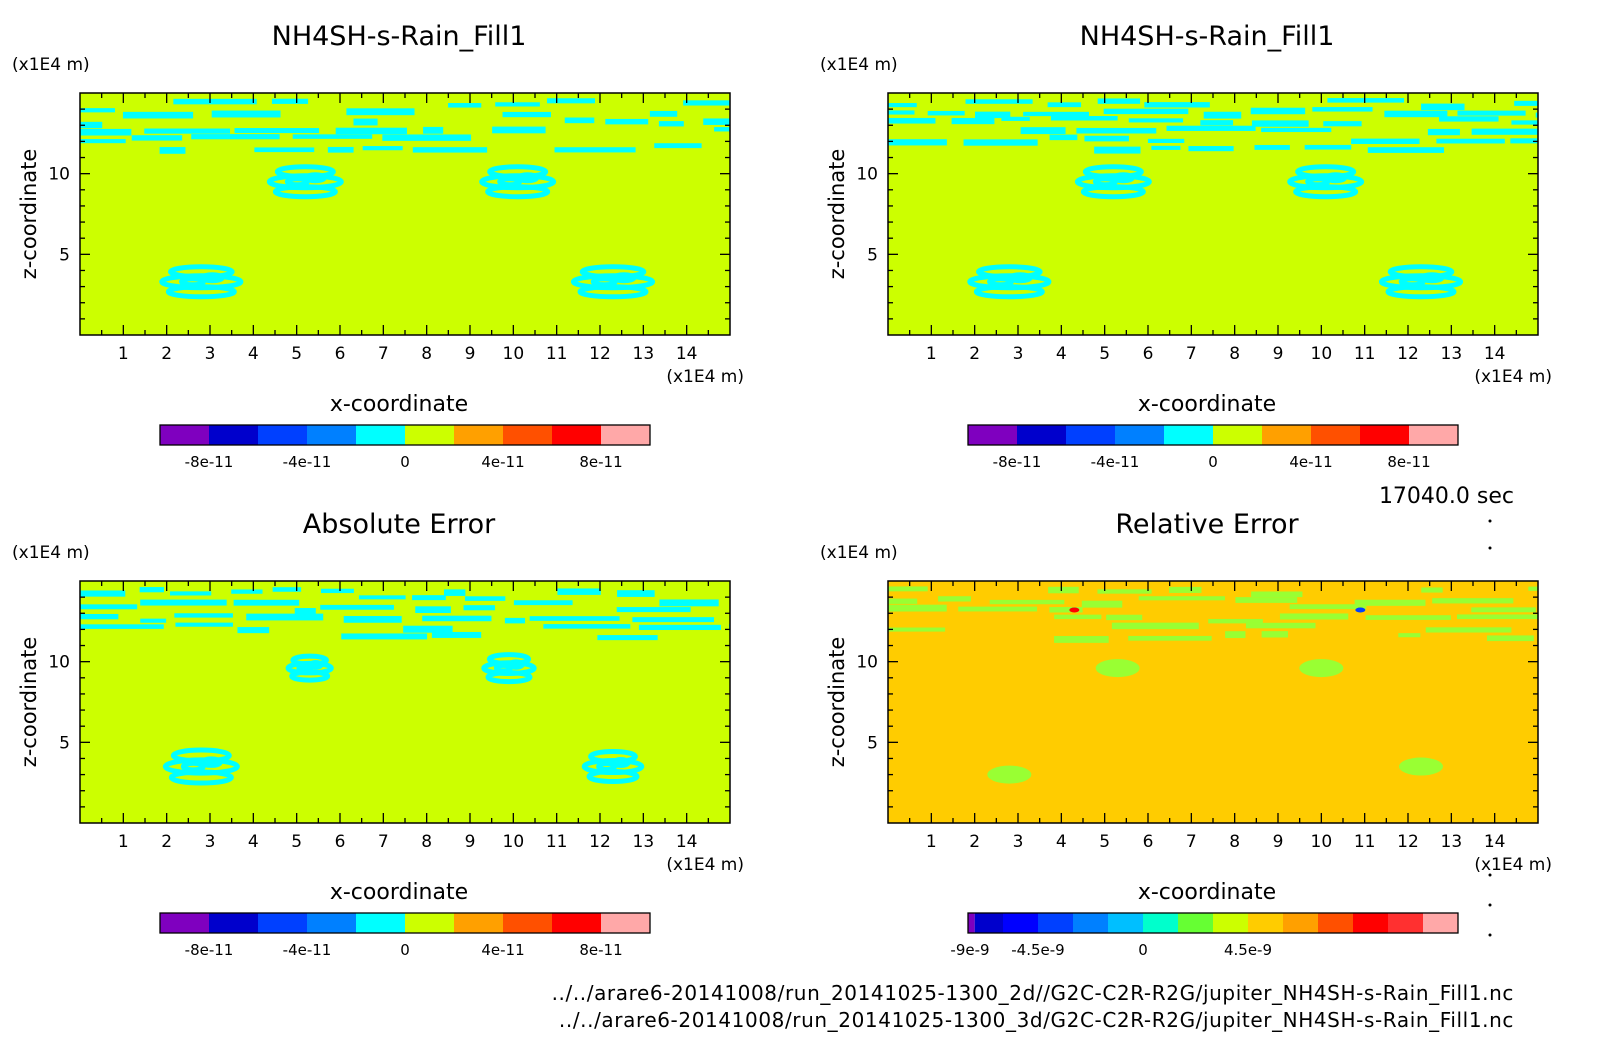 This screenshot has width=1604, height=1054. What do you see at coordinates (29, 702) in the screenshot?
I see `y-axis-label: z-coordinate` at bounding box center [29, 702].